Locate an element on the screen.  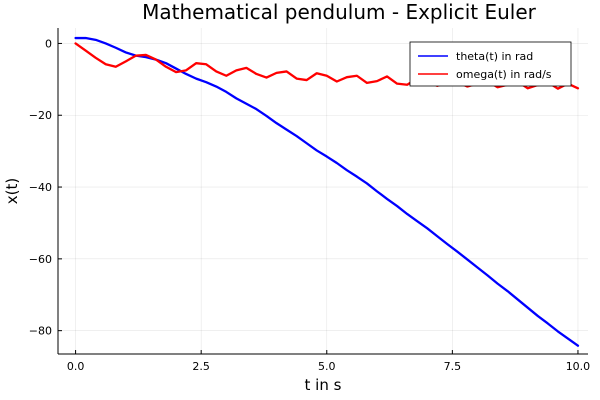
legend-box is located at coordinates (490, 64).